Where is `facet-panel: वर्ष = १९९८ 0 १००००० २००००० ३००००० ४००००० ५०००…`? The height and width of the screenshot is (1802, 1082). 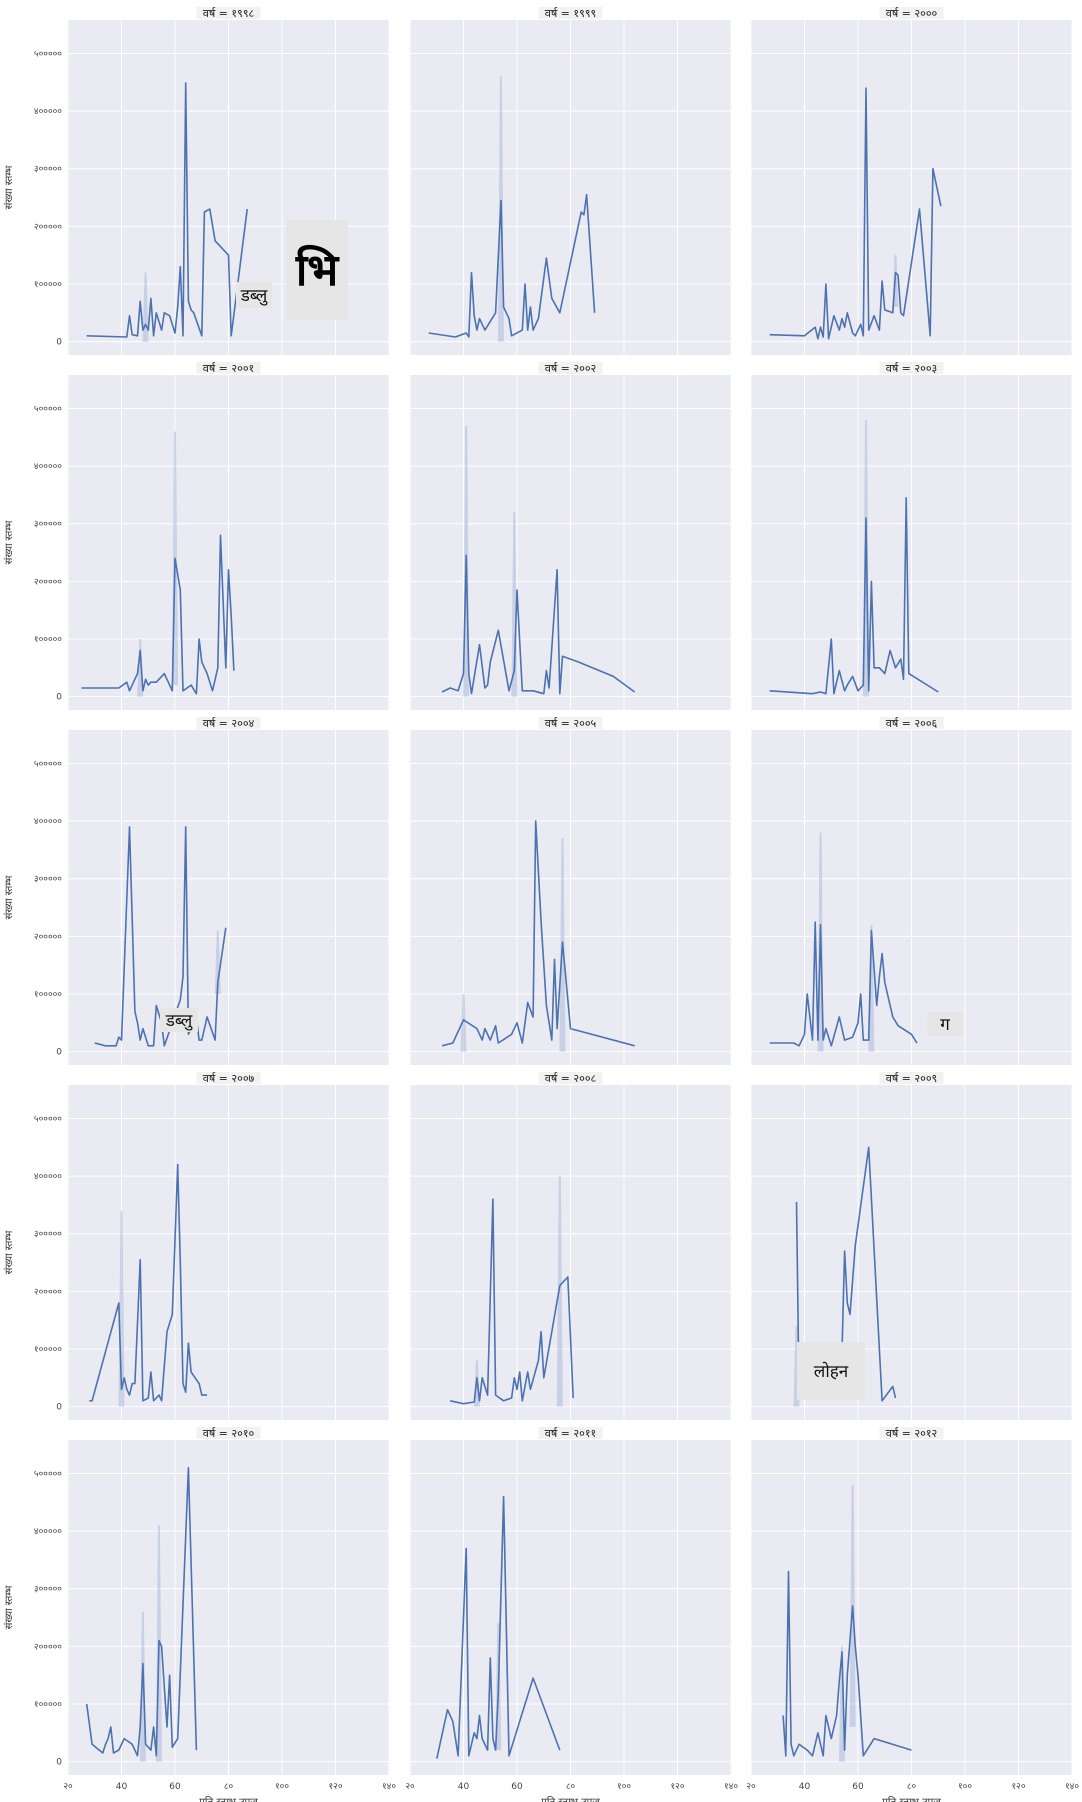
facet-panel: वर्ष = १९९८ 0 १००००० २००००० ३००००० ४००००० ५०००… is located at coordinates (196, 181).